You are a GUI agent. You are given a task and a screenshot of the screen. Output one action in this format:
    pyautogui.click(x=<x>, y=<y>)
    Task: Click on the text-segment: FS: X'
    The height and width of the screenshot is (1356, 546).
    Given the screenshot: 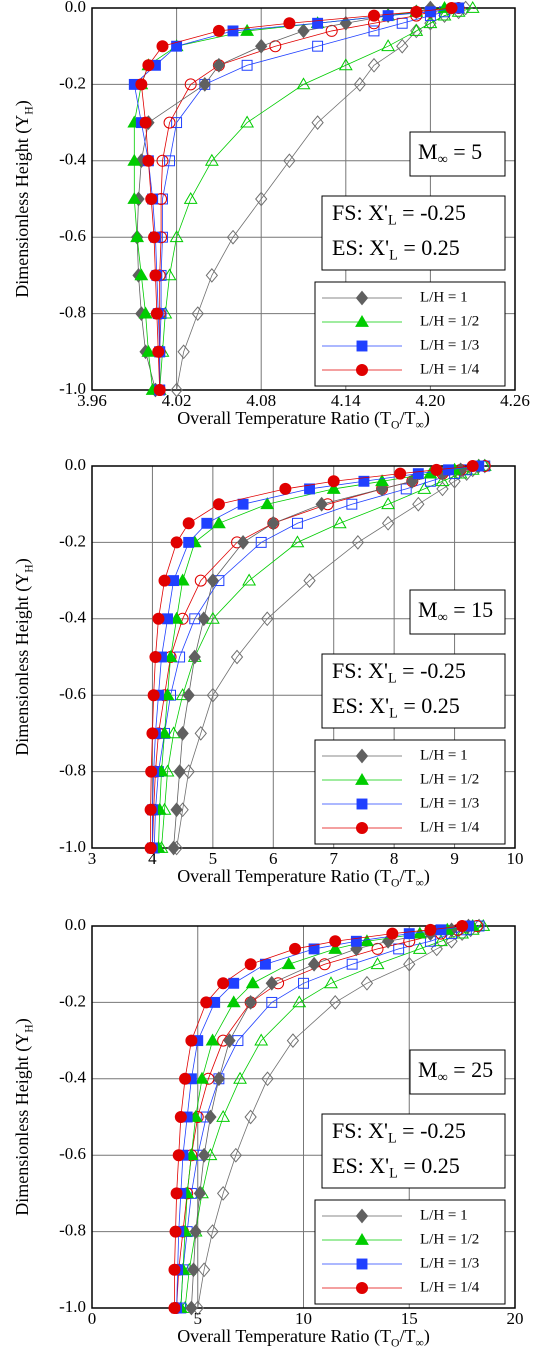 What is the action you would take?
    pyautogui.click(x=360, y=212)
    